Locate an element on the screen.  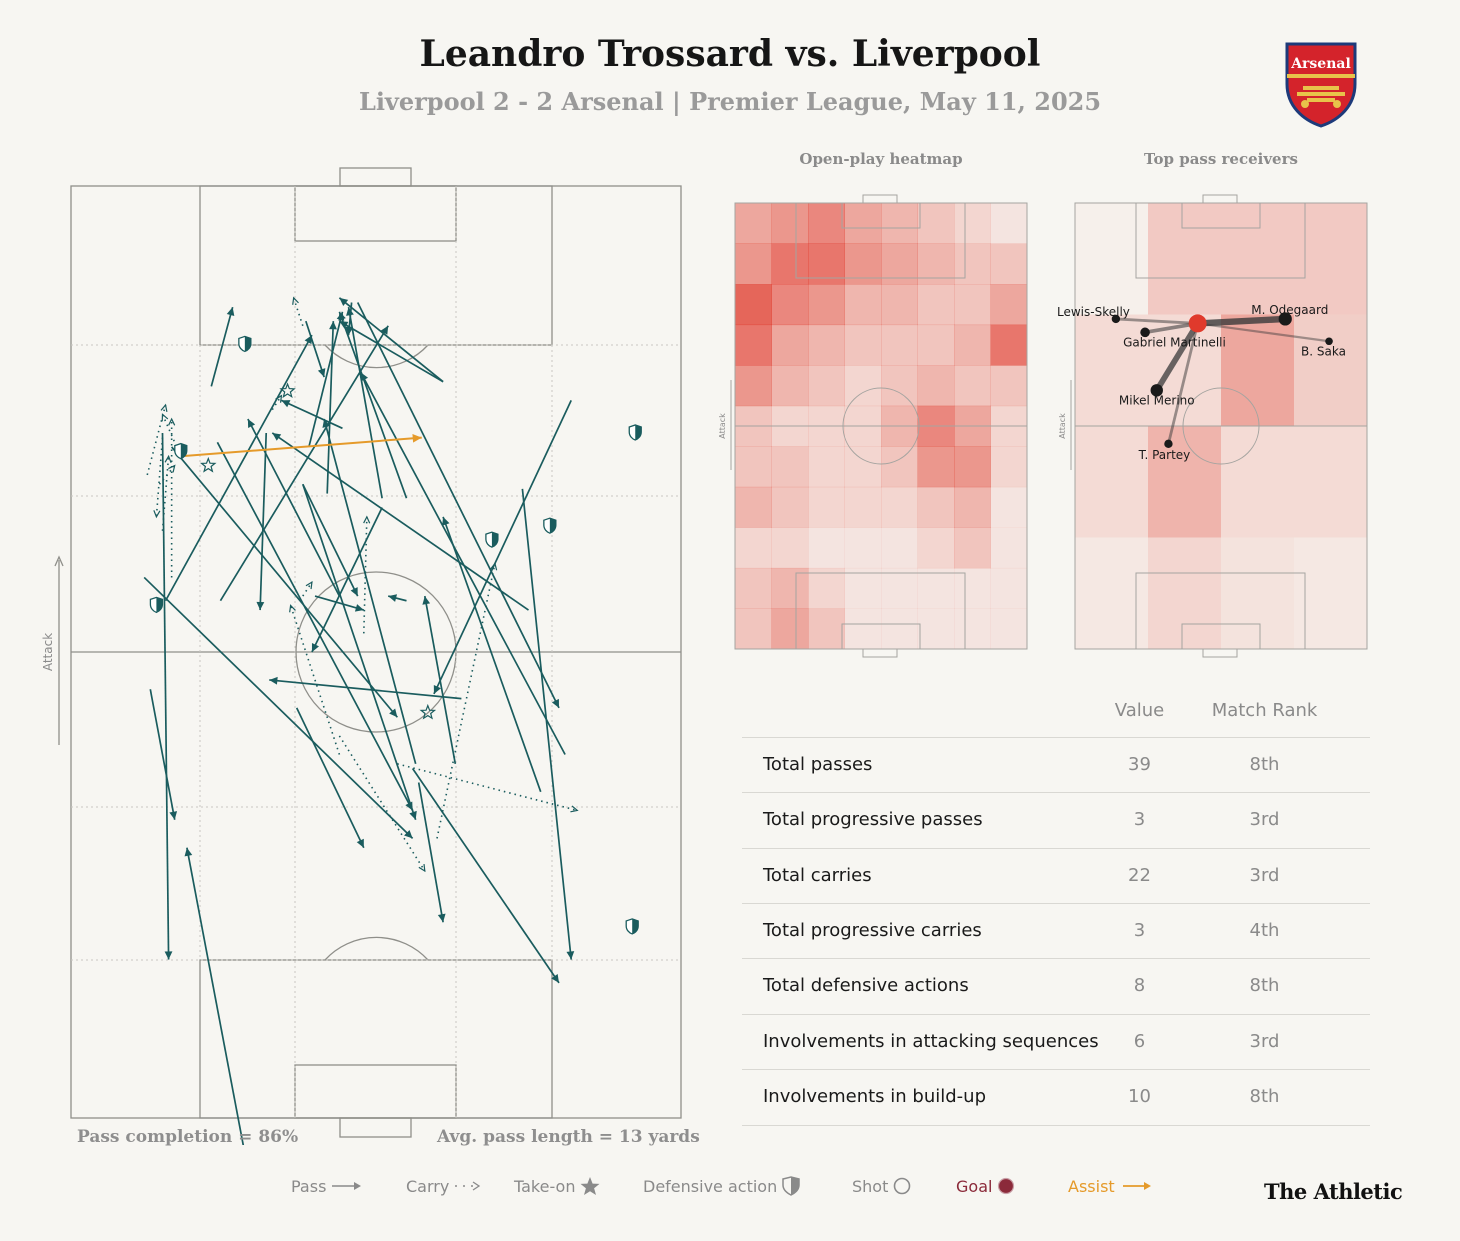
legend-carry: Carry is located at coordinates (444, 1186).